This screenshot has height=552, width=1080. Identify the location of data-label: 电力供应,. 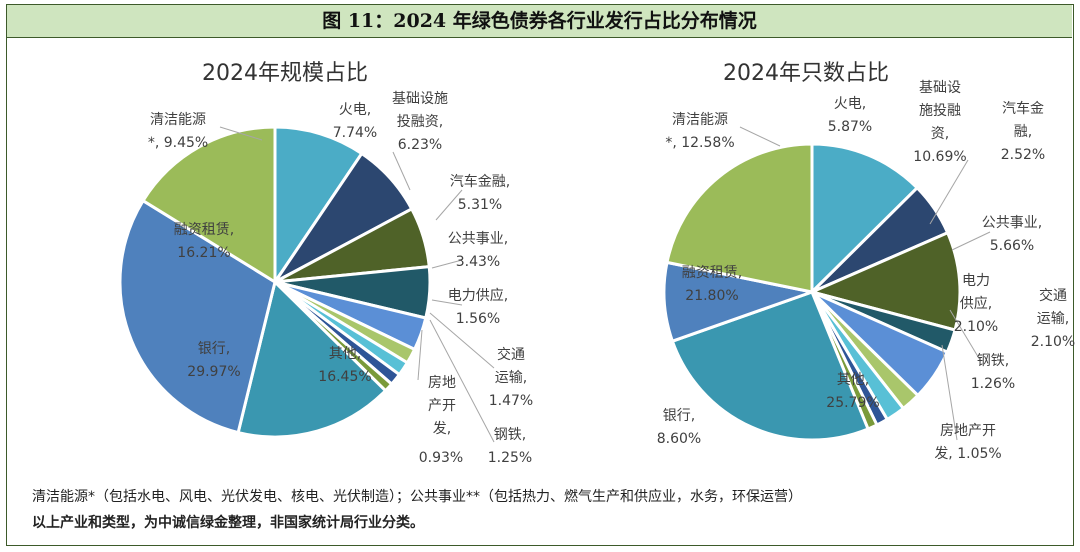
(478, 295).